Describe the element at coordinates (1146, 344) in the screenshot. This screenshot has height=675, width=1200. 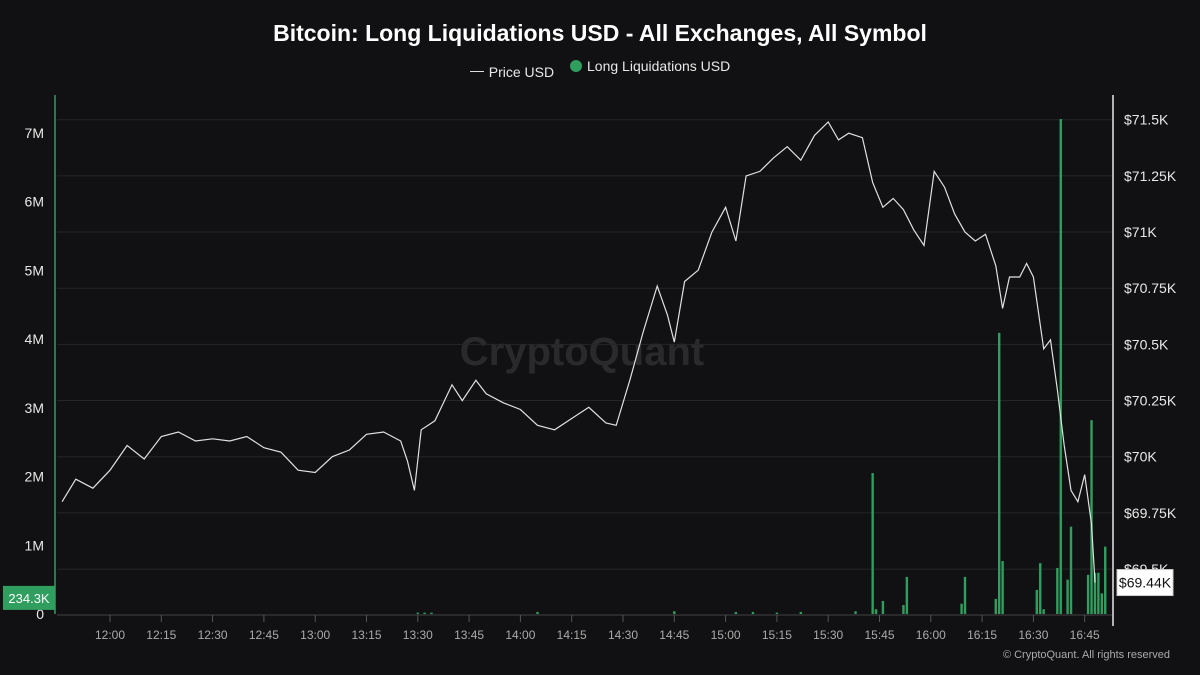
I see `y-right-tick-label: $70.5K` at that location.